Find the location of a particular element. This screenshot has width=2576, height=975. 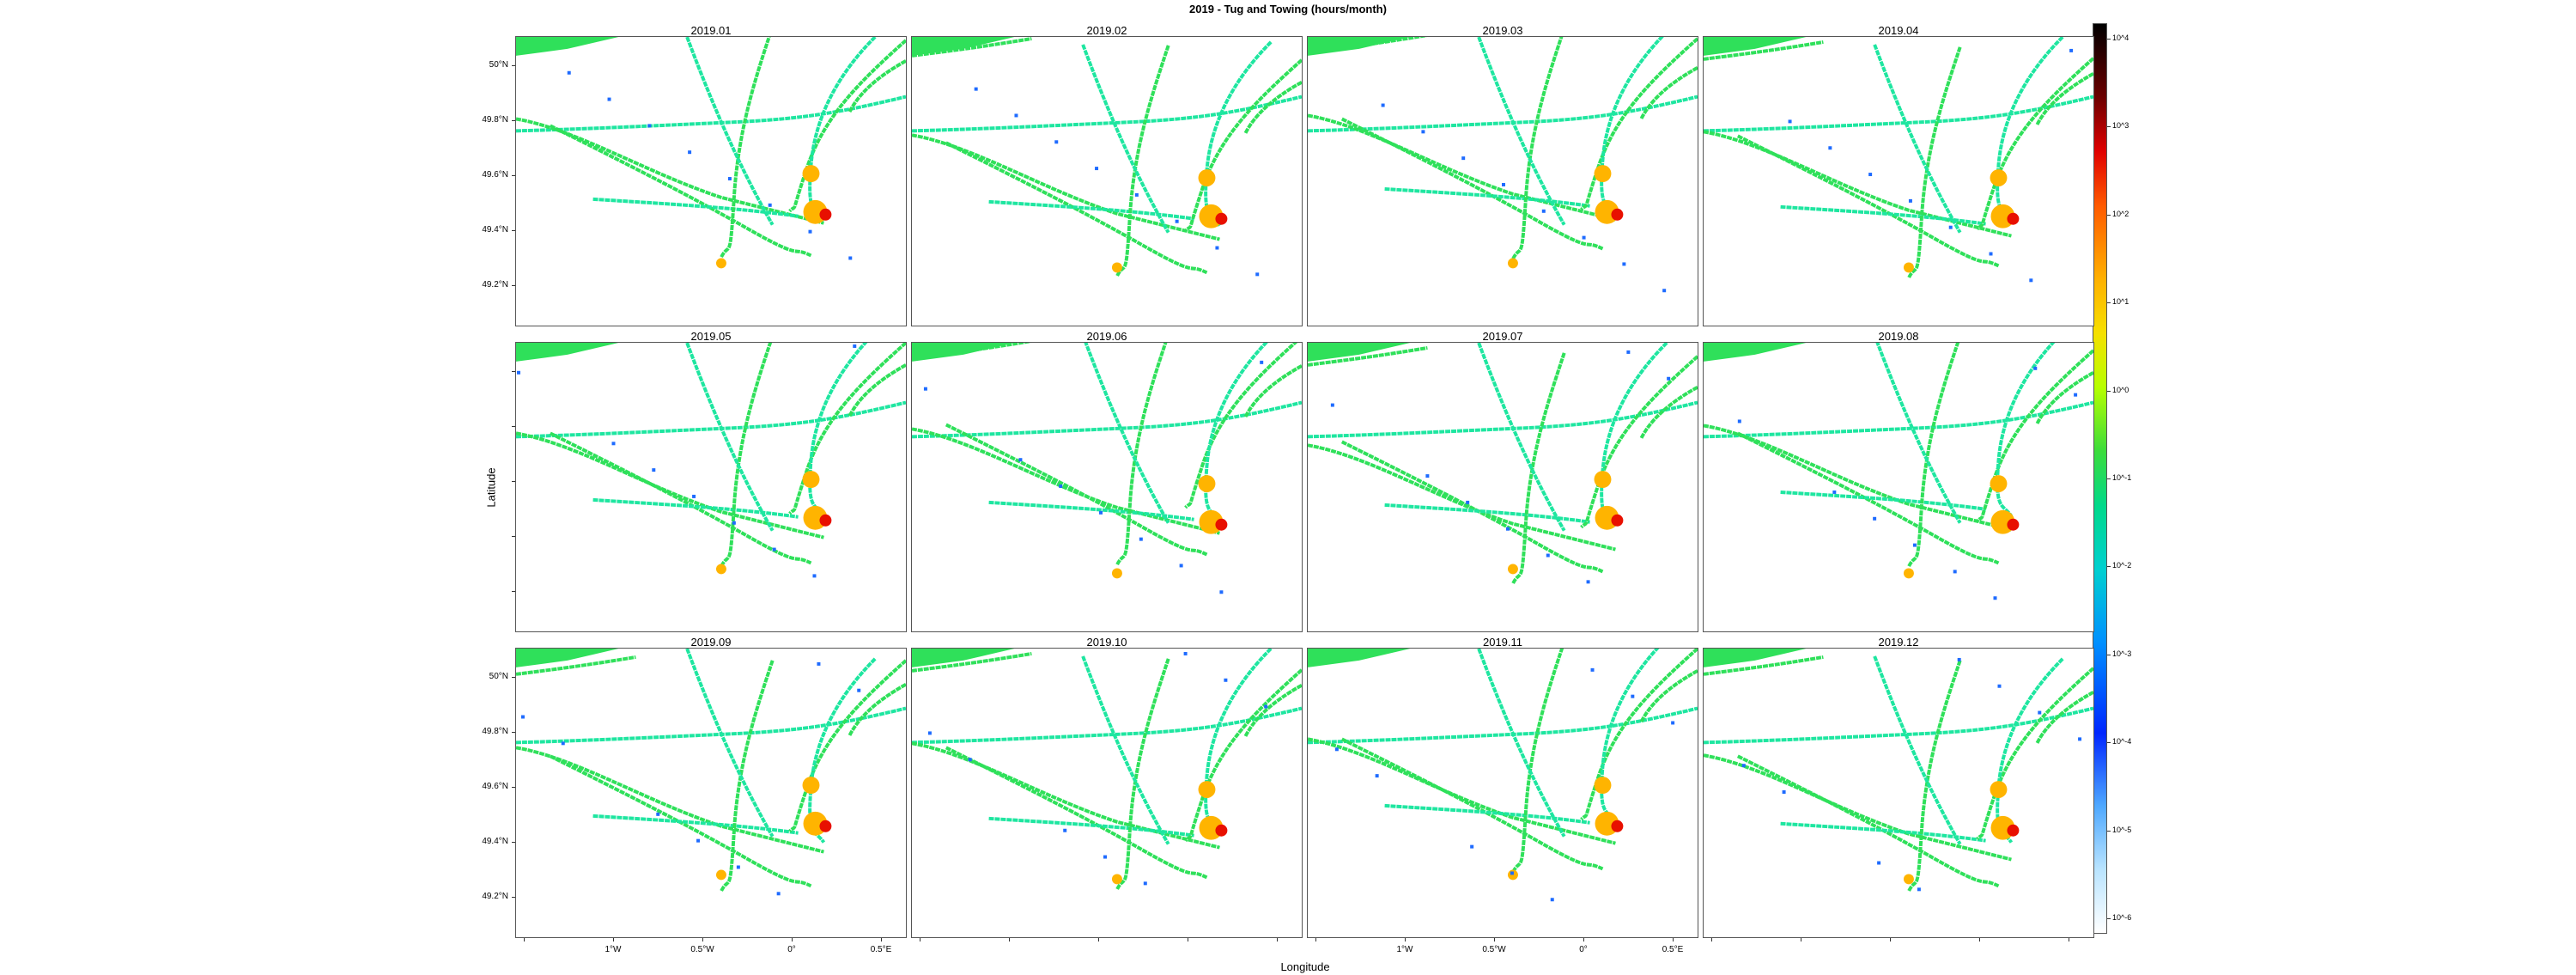

figure-title: 2019 - Tug and Towing (hours/month) is located at coordinates (1288, 9).